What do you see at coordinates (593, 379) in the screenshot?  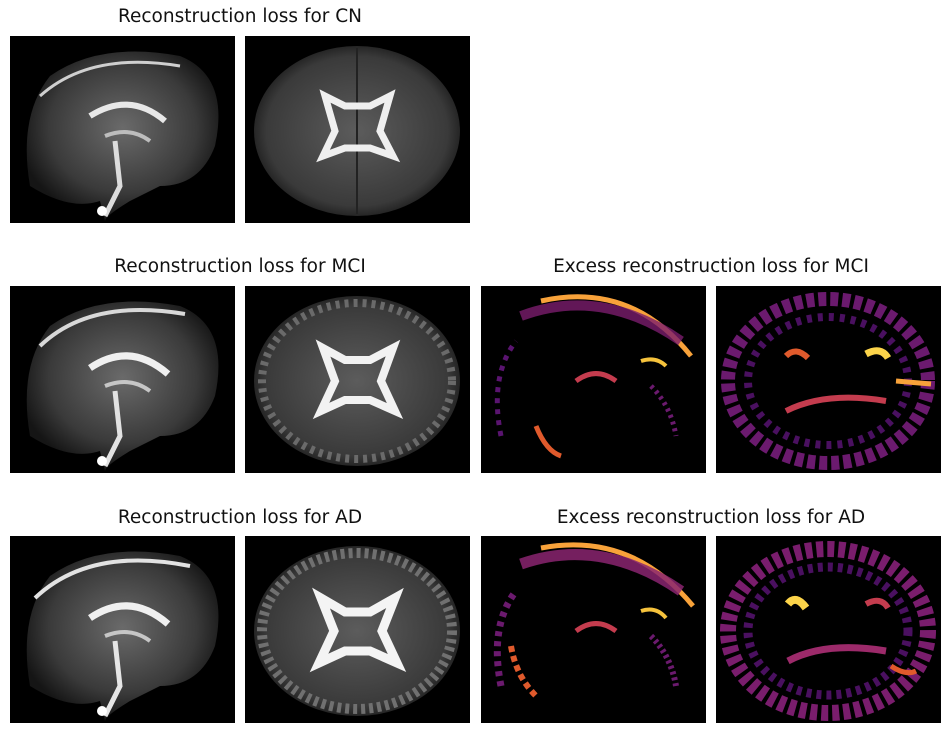 I see `mci-excess-sagittal-image` at bounding box center [593, 379].